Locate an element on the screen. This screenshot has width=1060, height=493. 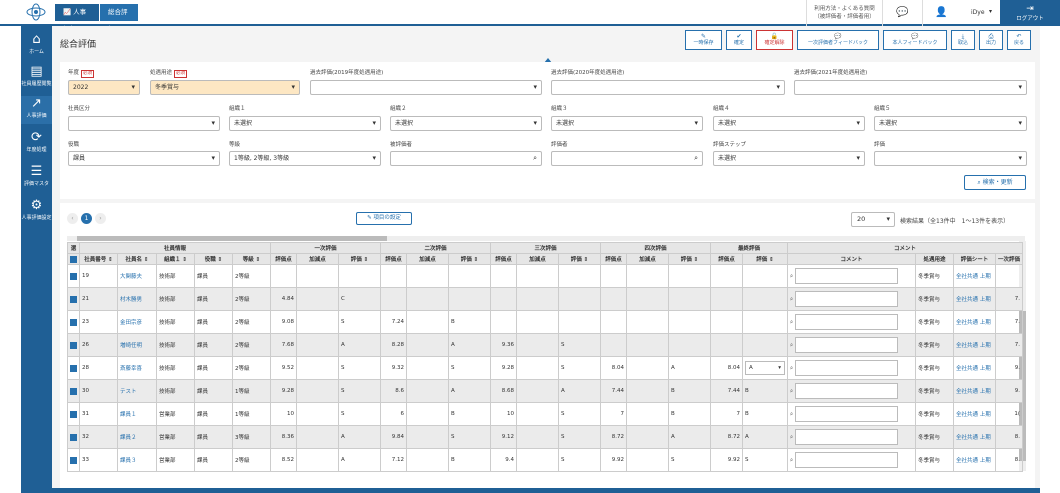
org4-select: 未選択 ▾ is located at coordinates (789, 123).